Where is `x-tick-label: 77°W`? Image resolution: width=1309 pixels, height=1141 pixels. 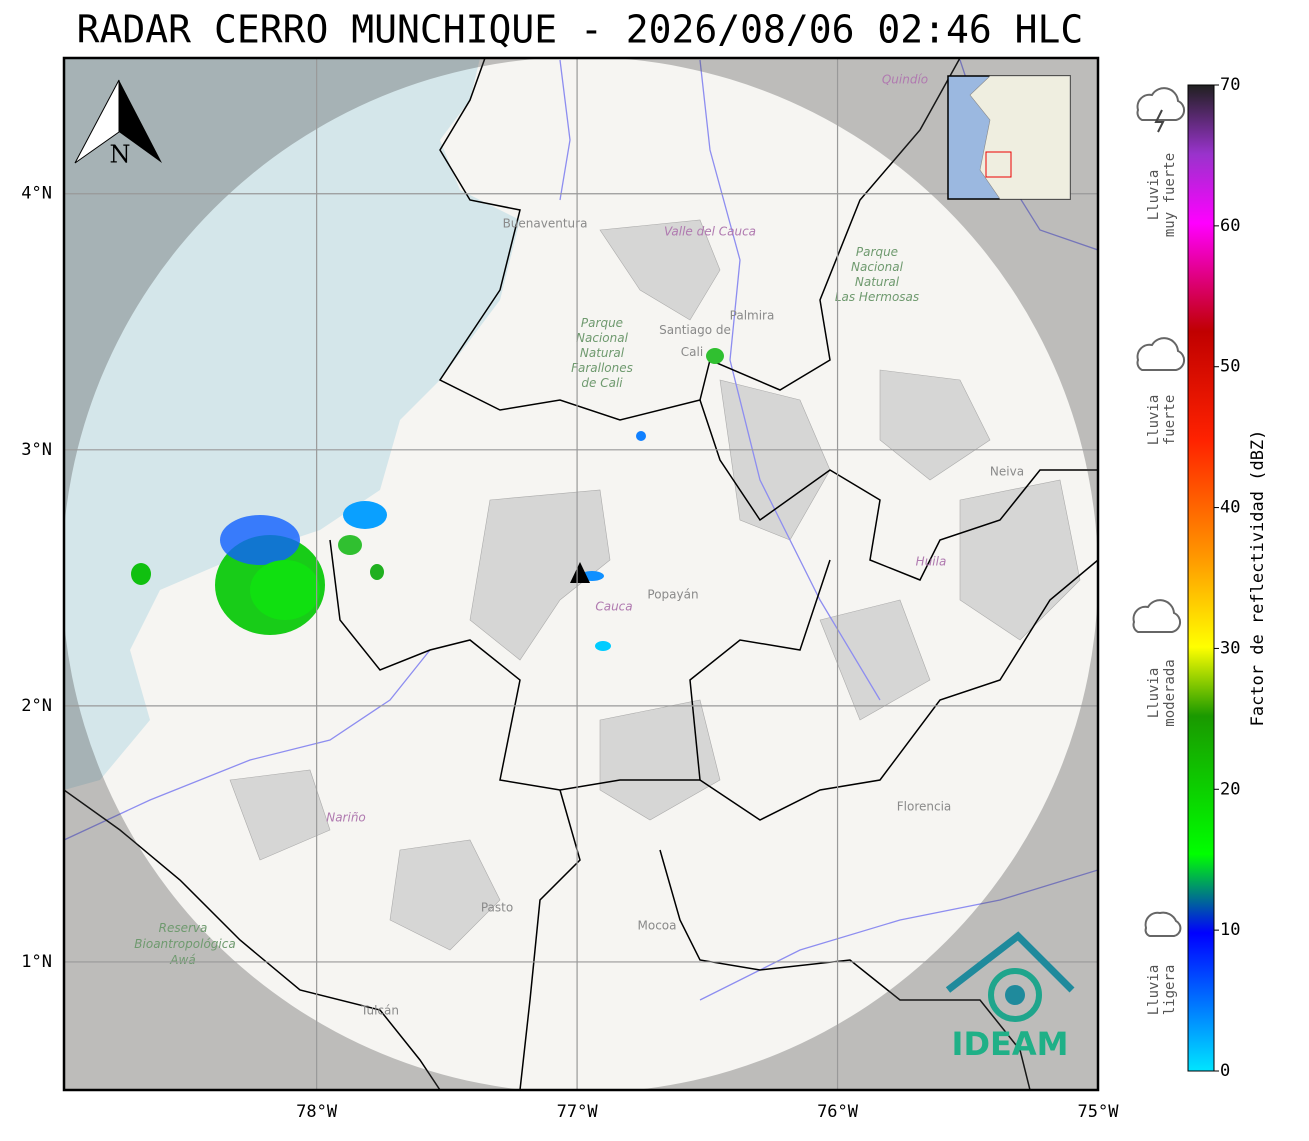 x-tick-label: 77°W is located at coordinates (578, 1112).